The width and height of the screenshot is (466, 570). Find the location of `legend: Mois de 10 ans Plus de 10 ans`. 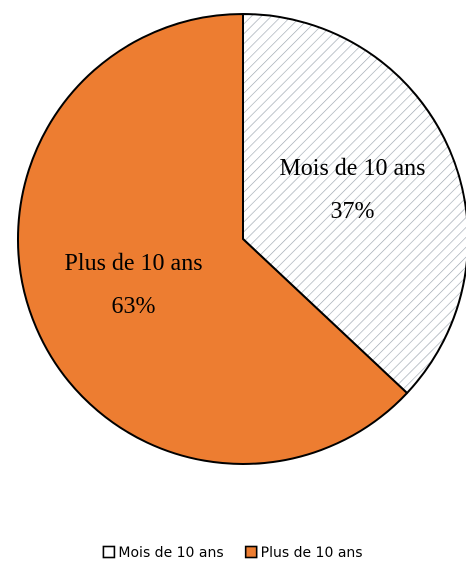

legend: Mois de 10 ans Plus de 10 ans is located at coordinates (232, 553).